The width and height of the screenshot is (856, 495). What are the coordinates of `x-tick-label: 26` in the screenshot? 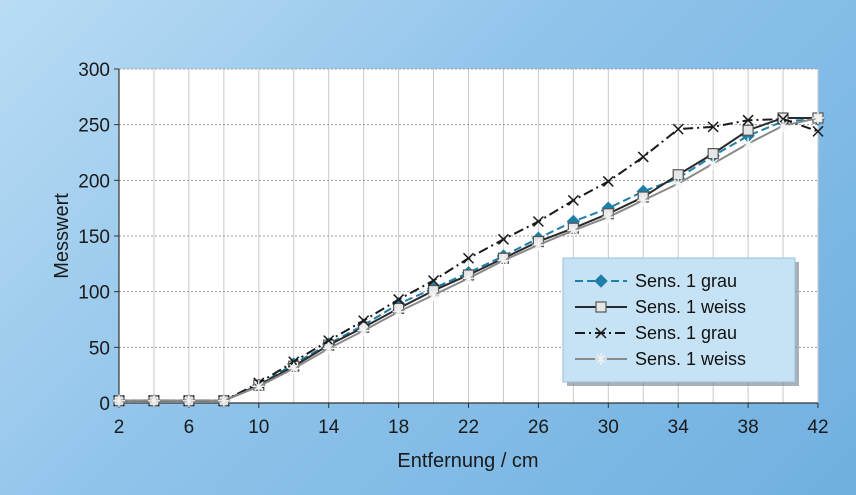 It's located at (538, 427).